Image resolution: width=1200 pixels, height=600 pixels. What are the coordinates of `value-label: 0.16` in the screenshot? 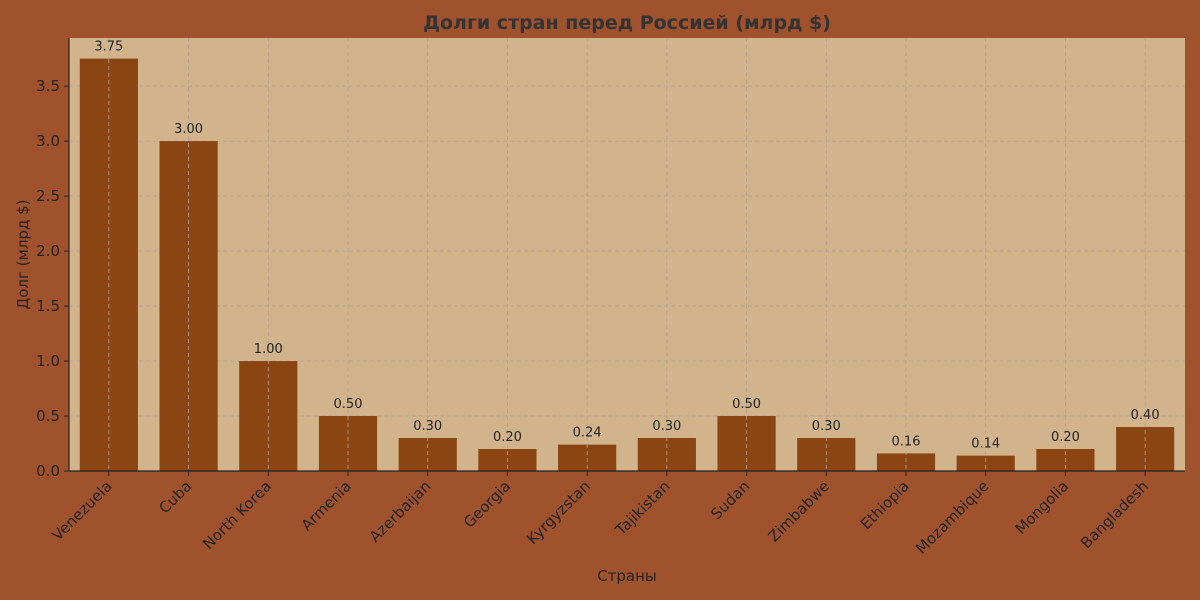 It's located at (906, 441).